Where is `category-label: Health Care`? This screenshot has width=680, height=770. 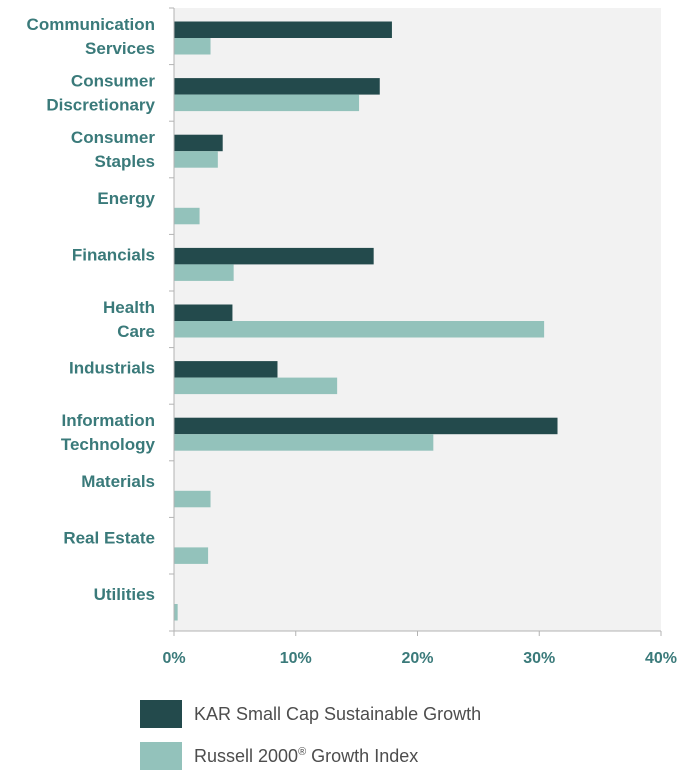 category-label: Health Care is located at coordinates (129, 319).